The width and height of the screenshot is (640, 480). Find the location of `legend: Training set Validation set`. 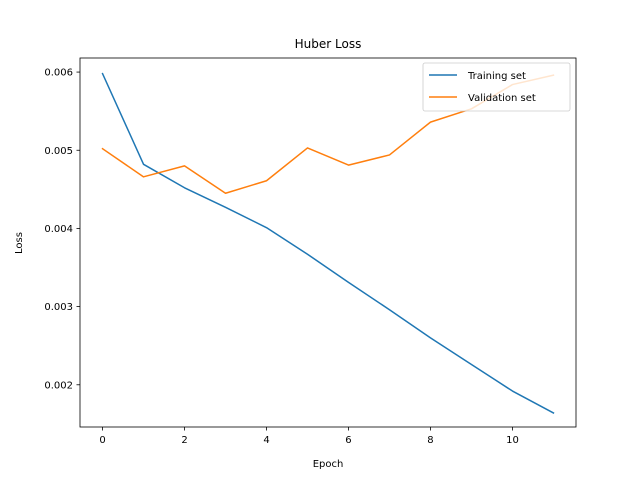

legend: Training set Validation set is located at coordinates (496, 87).